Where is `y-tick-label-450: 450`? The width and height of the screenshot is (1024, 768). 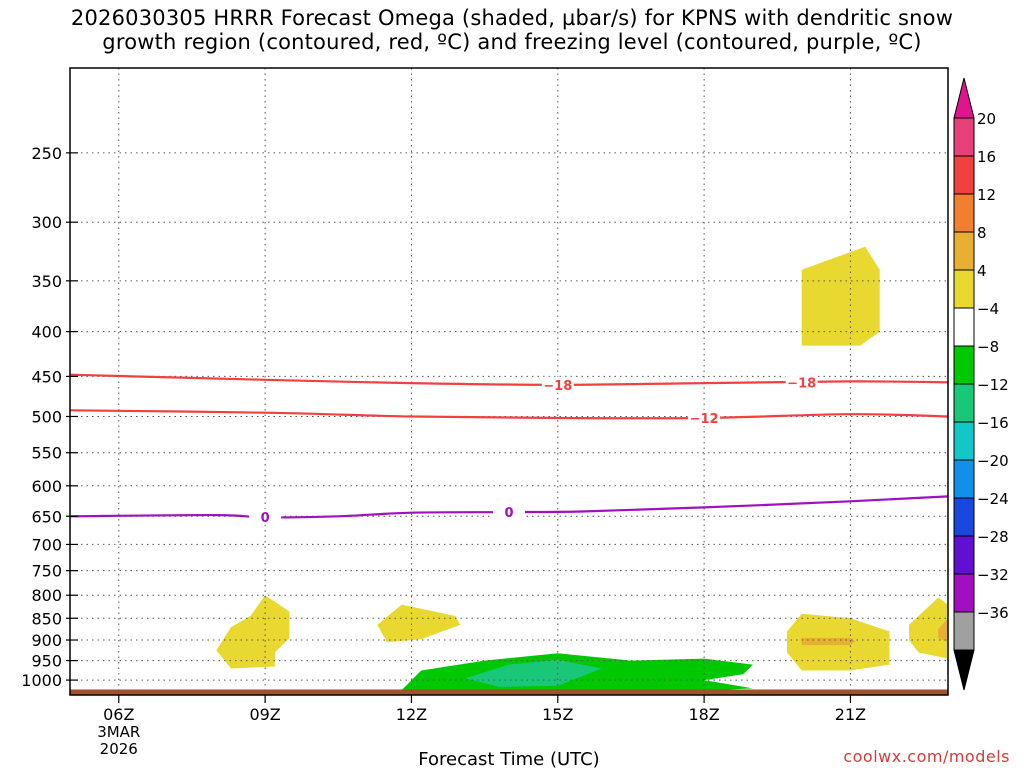 y-tick-label-450: 450 is located at coordinates (46, 376).